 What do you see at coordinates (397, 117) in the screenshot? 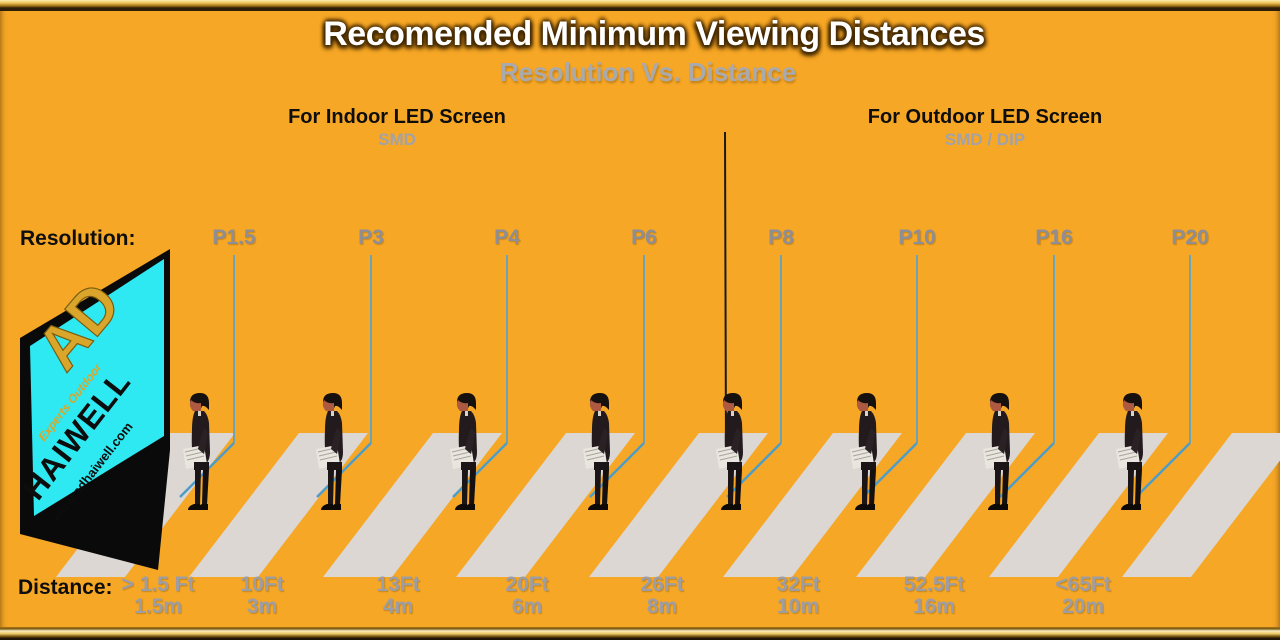
I see `indoor-section-heading: For Indoor LED Screen` at bounding box center [397, 117].